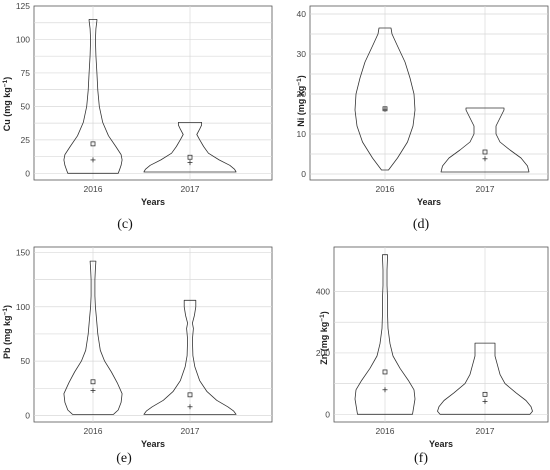 The width and height of the screenshot is (550, 470). Describe the element at coordinates (7, 332) in the screenshot. I see `y-axis-label: Pb (mg kg−1)` at that location.